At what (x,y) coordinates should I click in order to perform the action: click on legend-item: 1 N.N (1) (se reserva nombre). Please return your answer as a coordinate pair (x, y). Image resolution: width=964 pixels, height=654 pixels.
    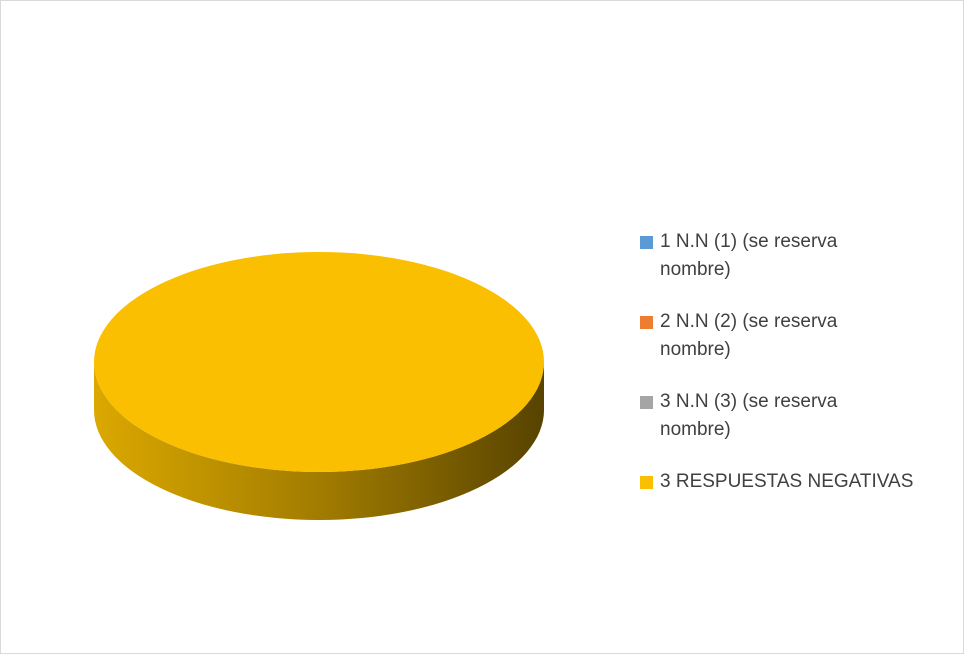
    Looking at the image, I should click on (760, 256).